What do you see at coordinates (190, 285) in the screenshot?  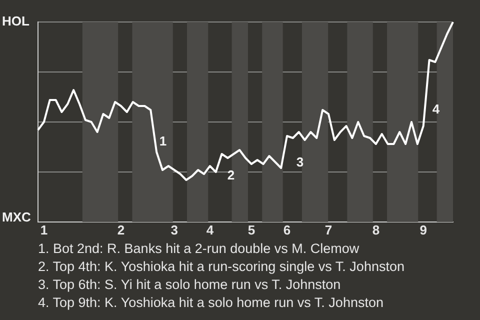 I see `text: 3. Top 6th: S. Yi hit a solo home run vs T. Johnston` at bounding box center [190, 285].